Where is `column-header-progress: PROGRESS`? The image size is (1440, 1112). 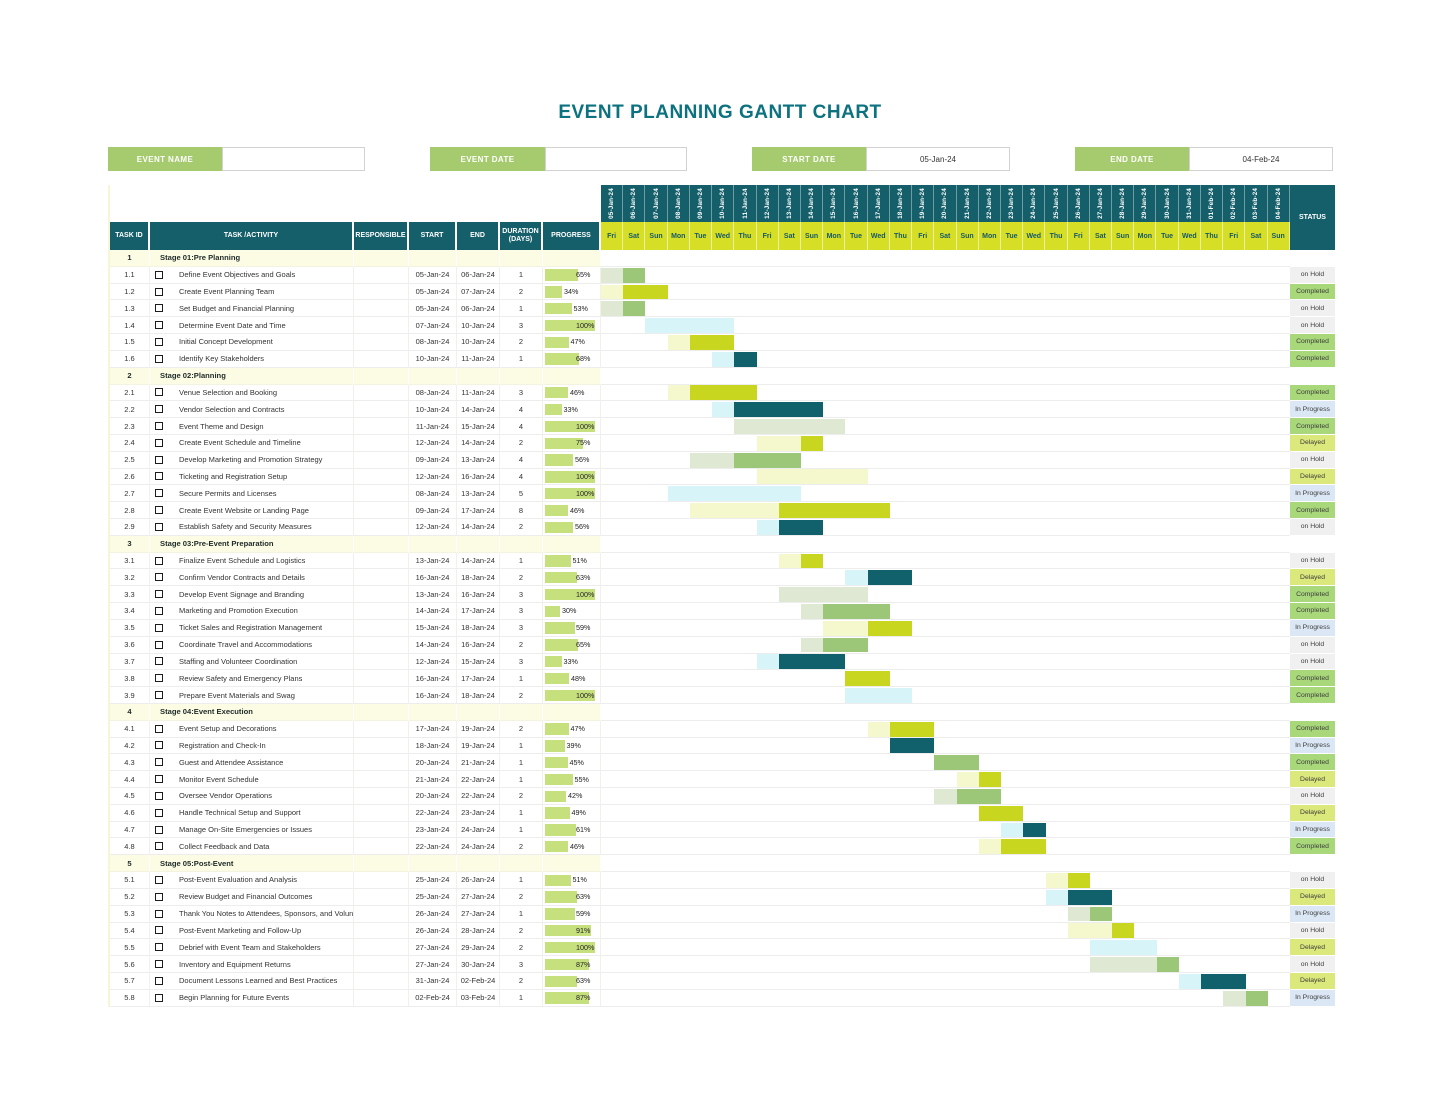 column-header-progress: PROGRESS is located at coordinates (572, 236).